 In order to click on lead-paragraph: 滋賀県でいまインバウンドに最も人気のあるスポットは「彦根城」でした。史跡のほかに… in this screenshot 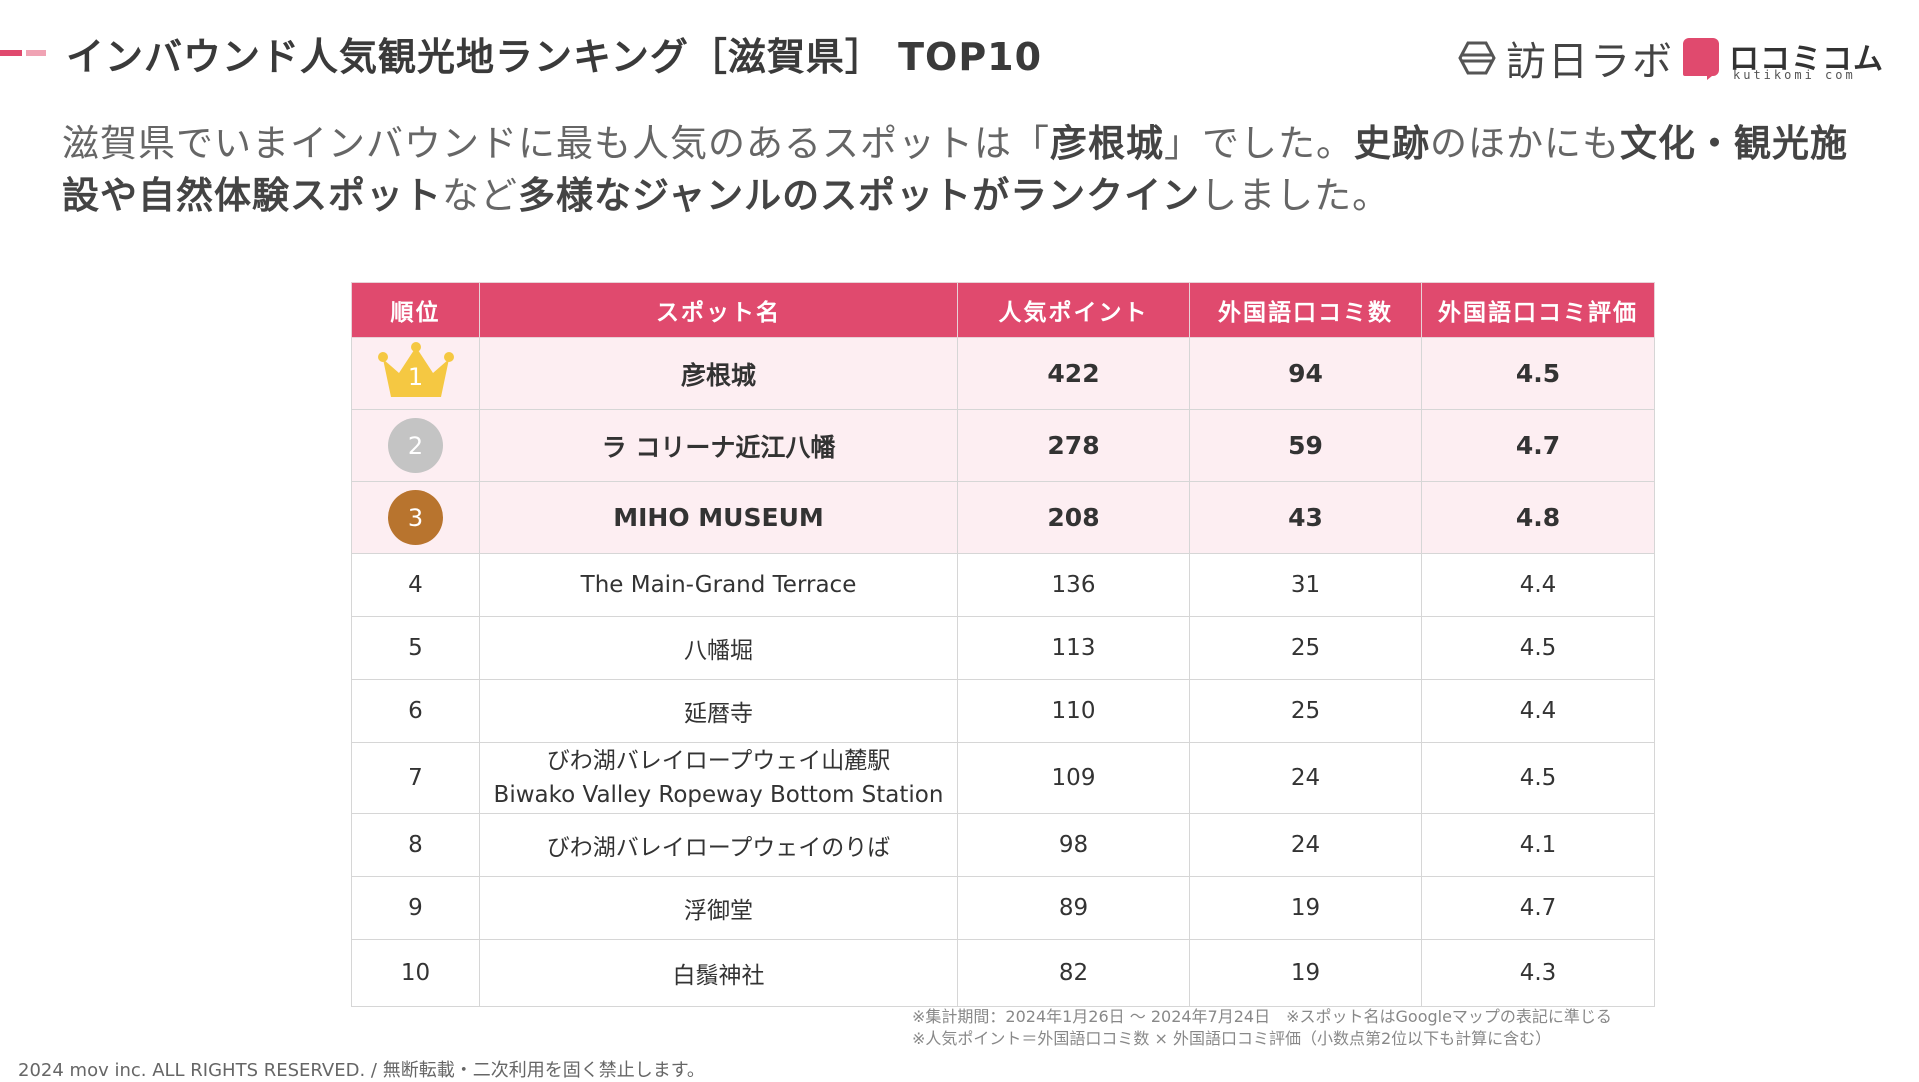, I will do `click(972, 170)`.